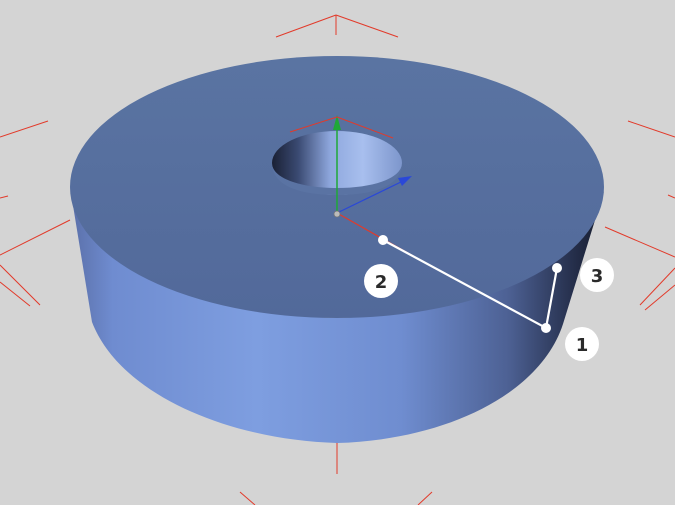 Image resolution: width=675 pixels, height=505 pixels. I want to click on marker-2-label: 2, so click(381, 282).